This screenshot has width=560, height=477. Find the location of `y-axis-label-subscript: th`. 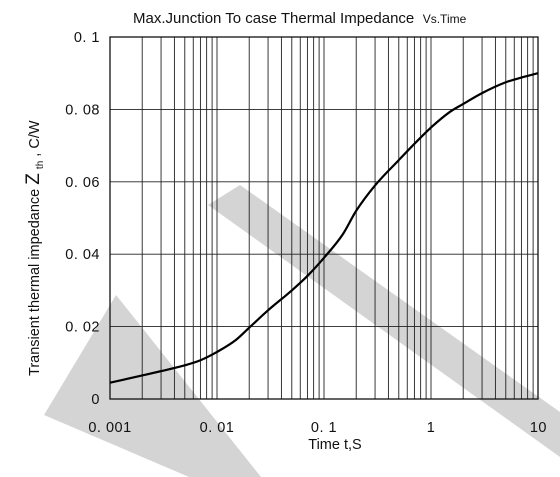

y-axis-label-subscript: th is located at coordinates (40, 165).